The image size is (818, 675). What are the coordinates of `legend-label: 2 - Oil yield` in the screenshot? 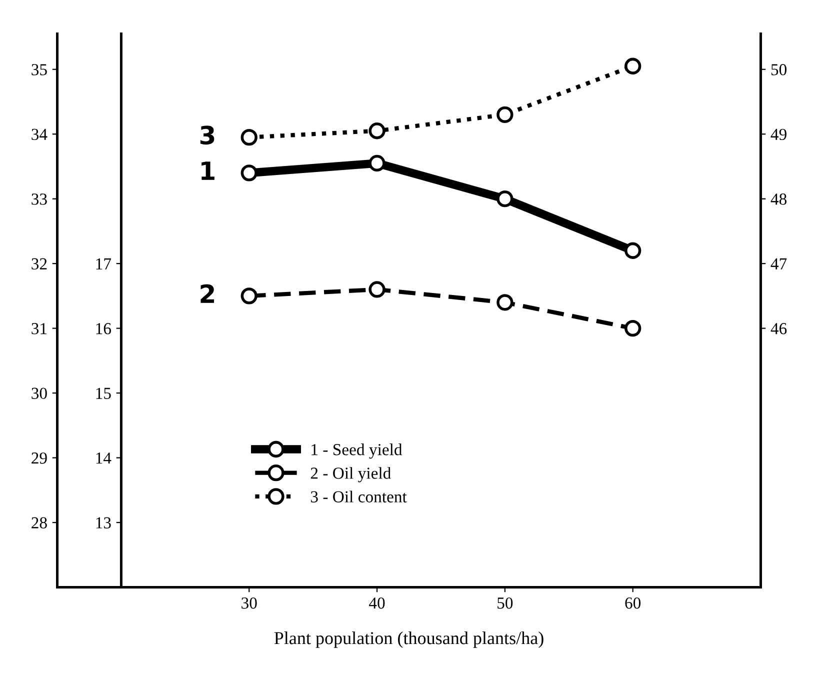 It's located at (350, 474).